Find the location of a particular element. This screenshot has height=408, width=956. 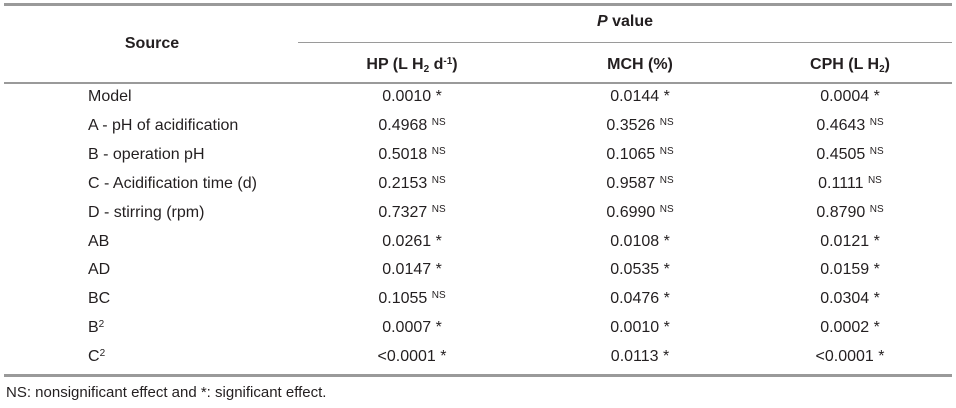

text-segment: AB is located at coordinates (99, 241).